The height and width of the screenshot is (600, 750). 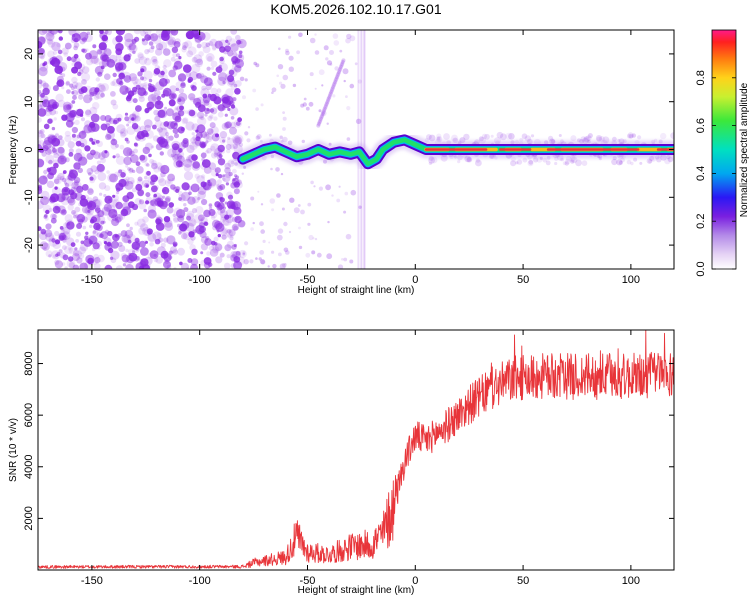 I want to click on x-tick-label: -150, so click(x=92, y=280).